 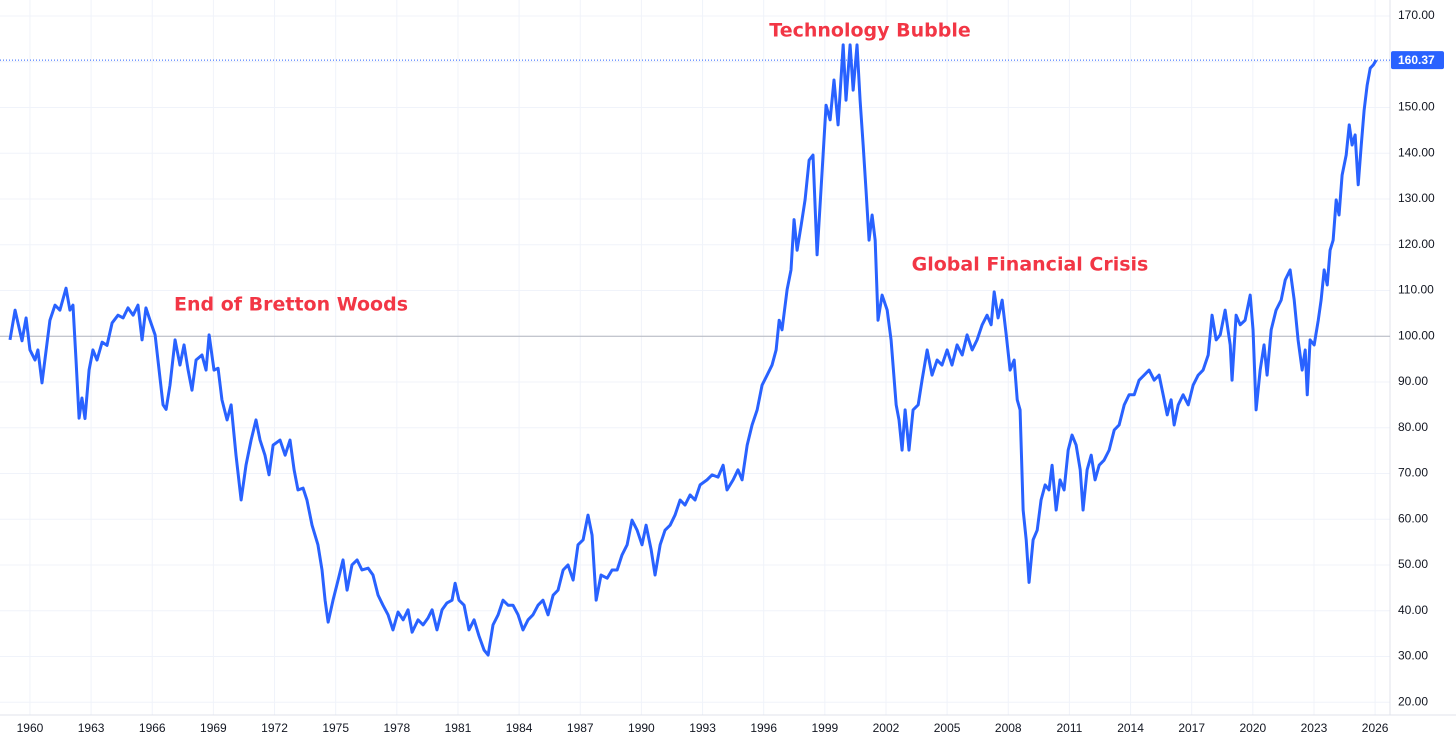 I want to click on y-tick-label: 80.00, so click(x=1413, y=427).